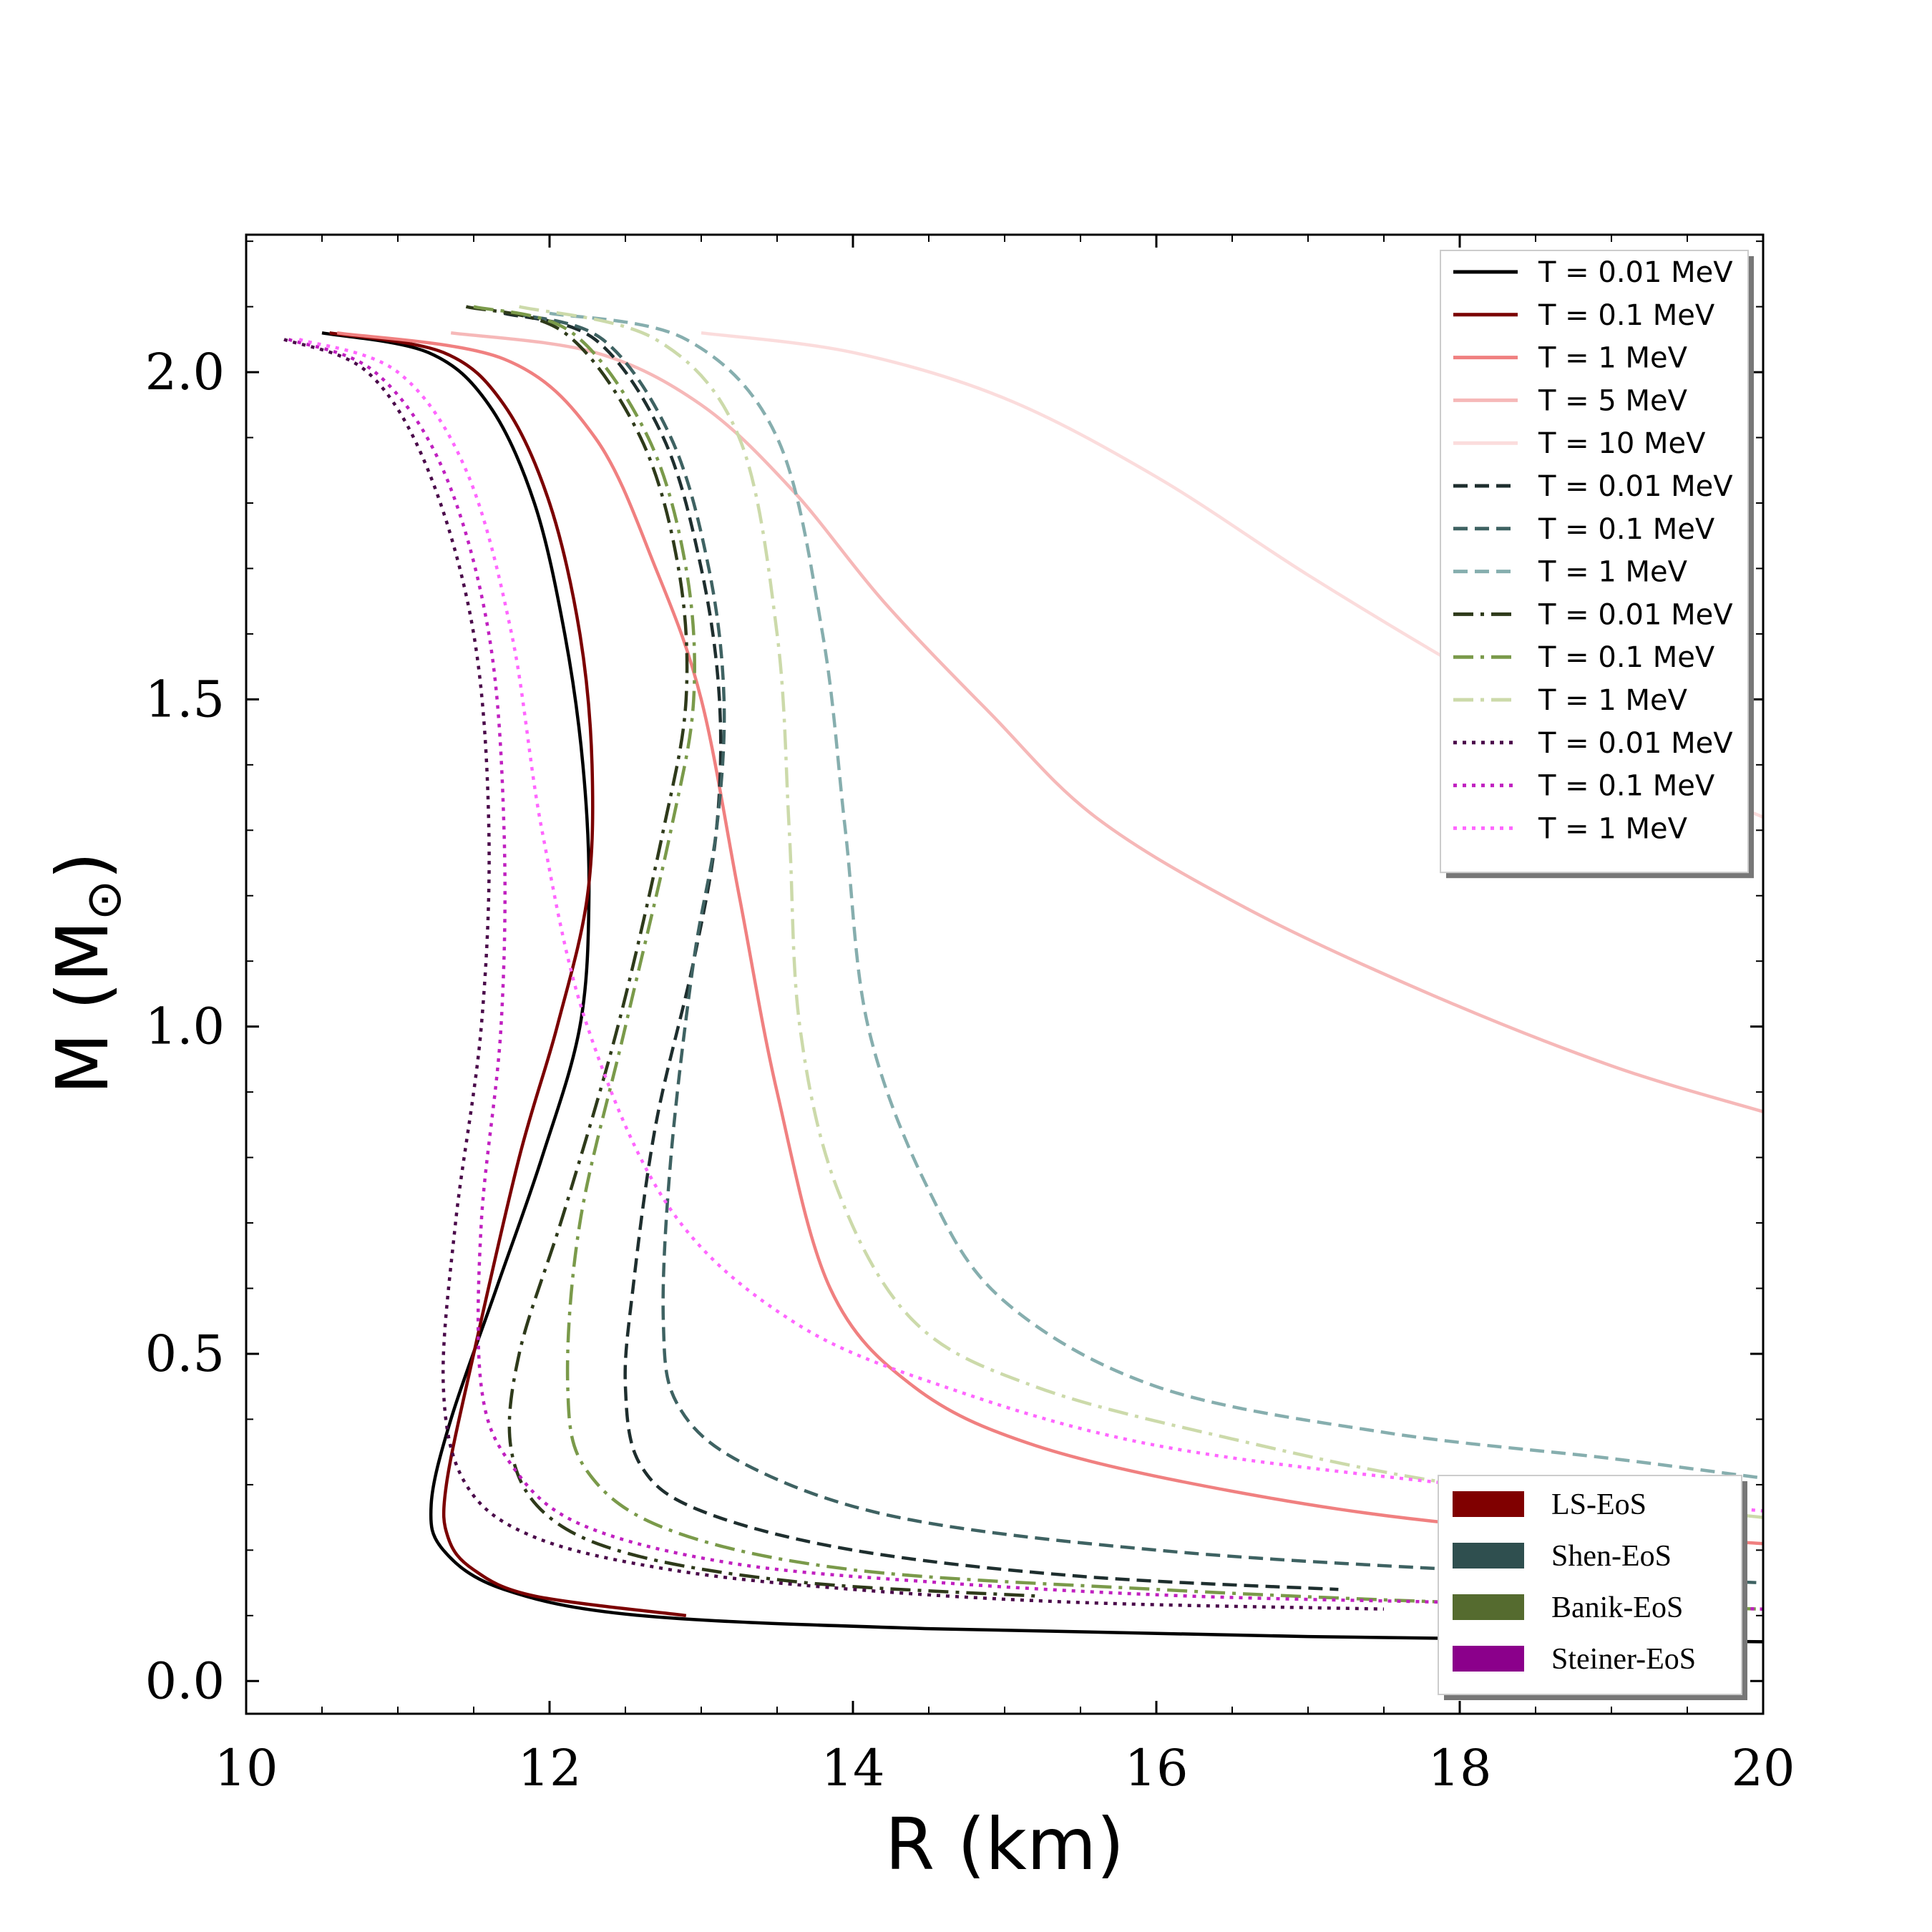 Image resolution: width=1932 pixels, height=1932 pixels. What do you see at coordinates (1592, 1587) in the screenshot?
I see `legend-eos: LS-EoS Shen-EoS Banik-EoS Steiner-EoS` at bounding box center [1592, 1587].